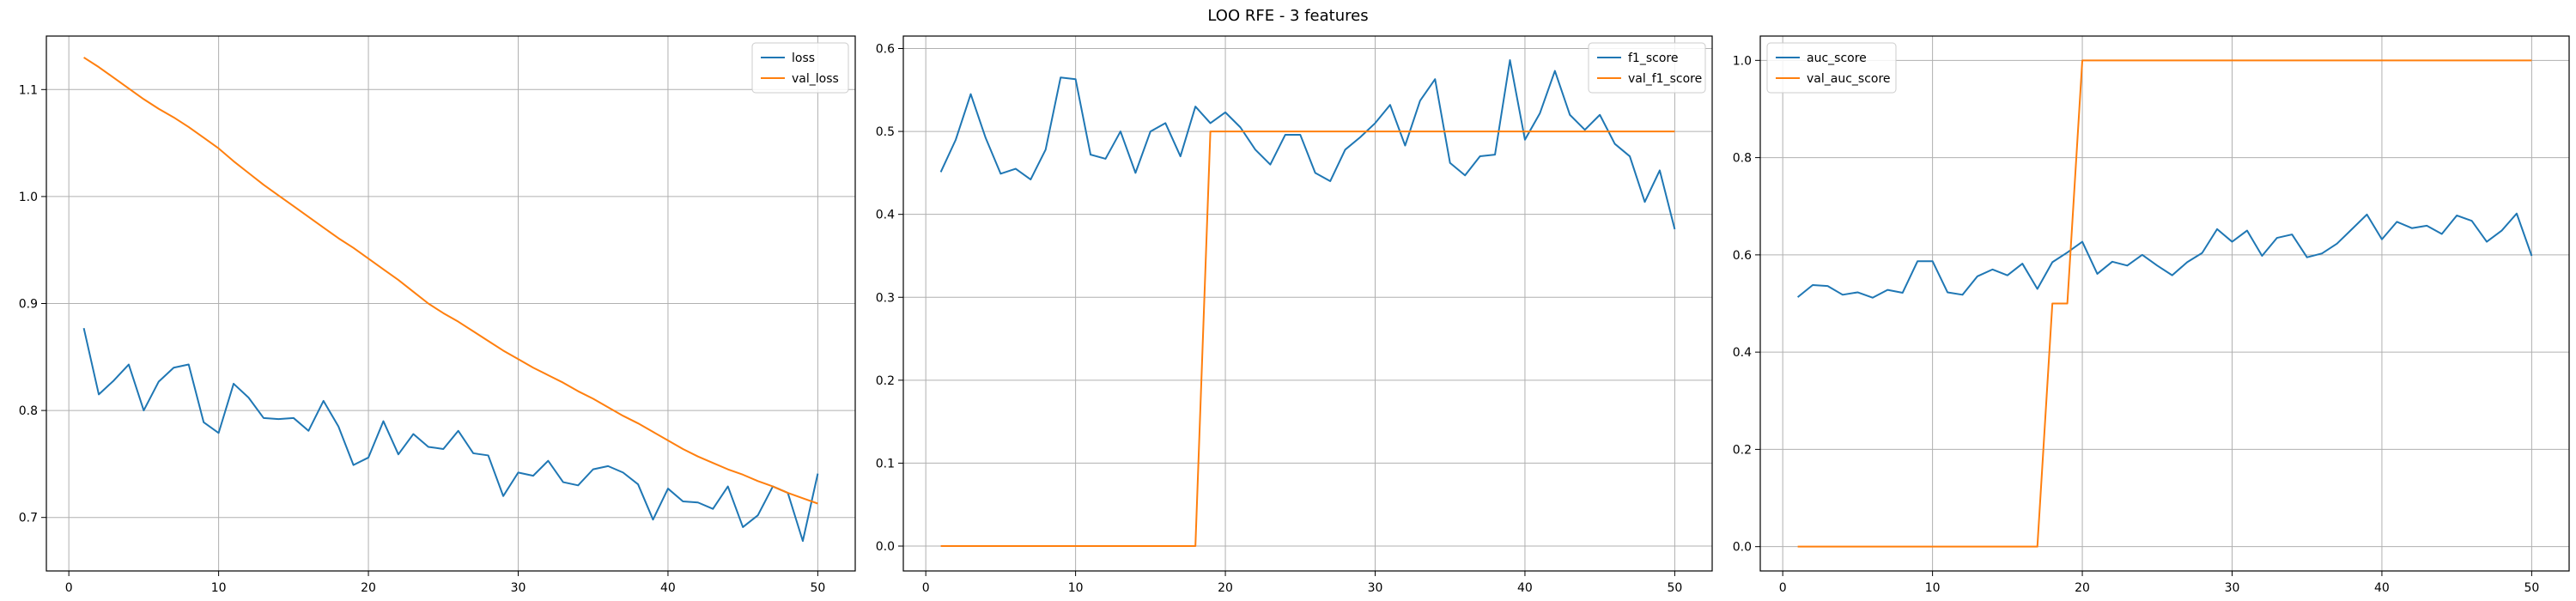 The width and height of the screenshot is (2576, 601). What do you see at coordinates (815, 79) in the screenshot?
I see `legend-label-val_loss: val_loss` at bounding box center [815, 79].